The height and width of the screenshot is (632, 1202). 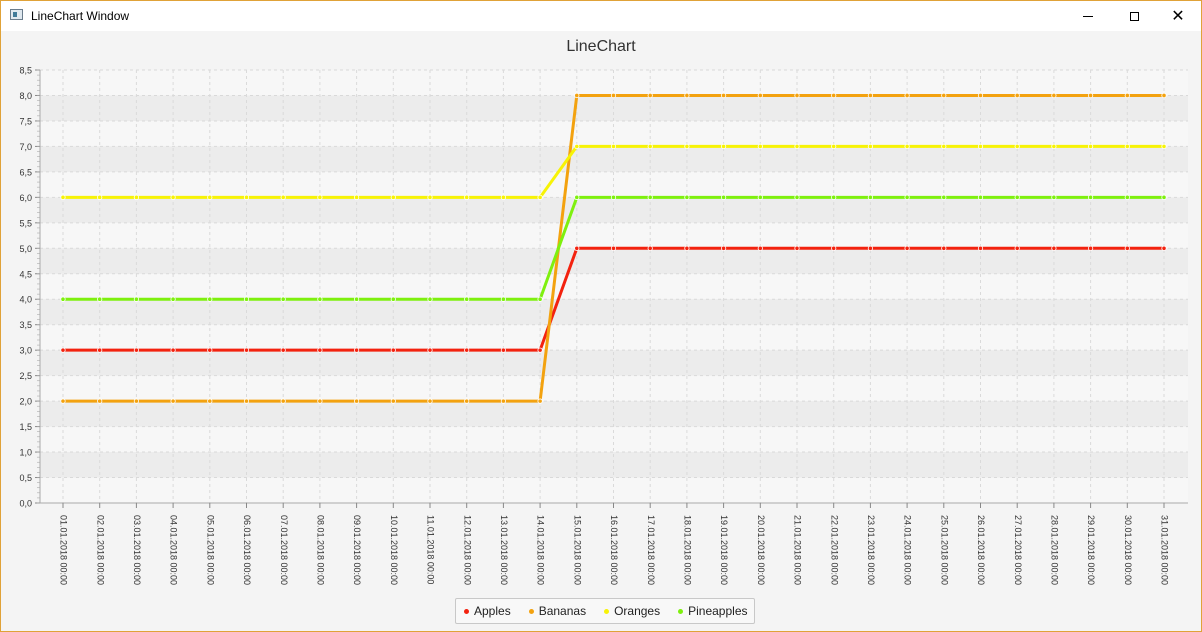 I want to click on legend-item-oranges: Oranges, so click(x=631, y=611).